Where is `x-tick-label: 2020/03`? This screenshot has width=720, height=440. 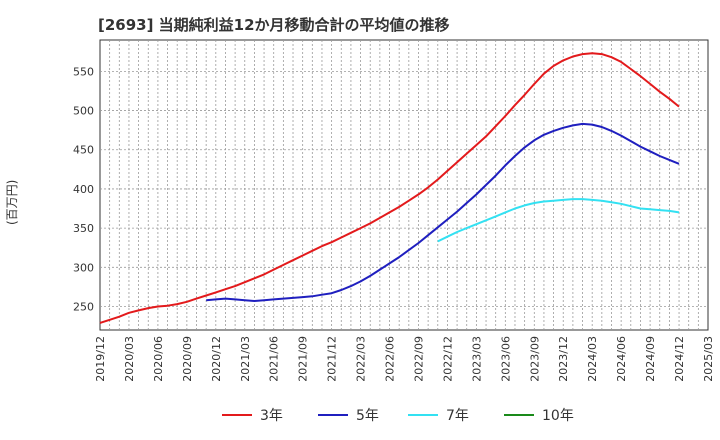 x-tick-label: 2020/03 is located at coordinates (129, 359).